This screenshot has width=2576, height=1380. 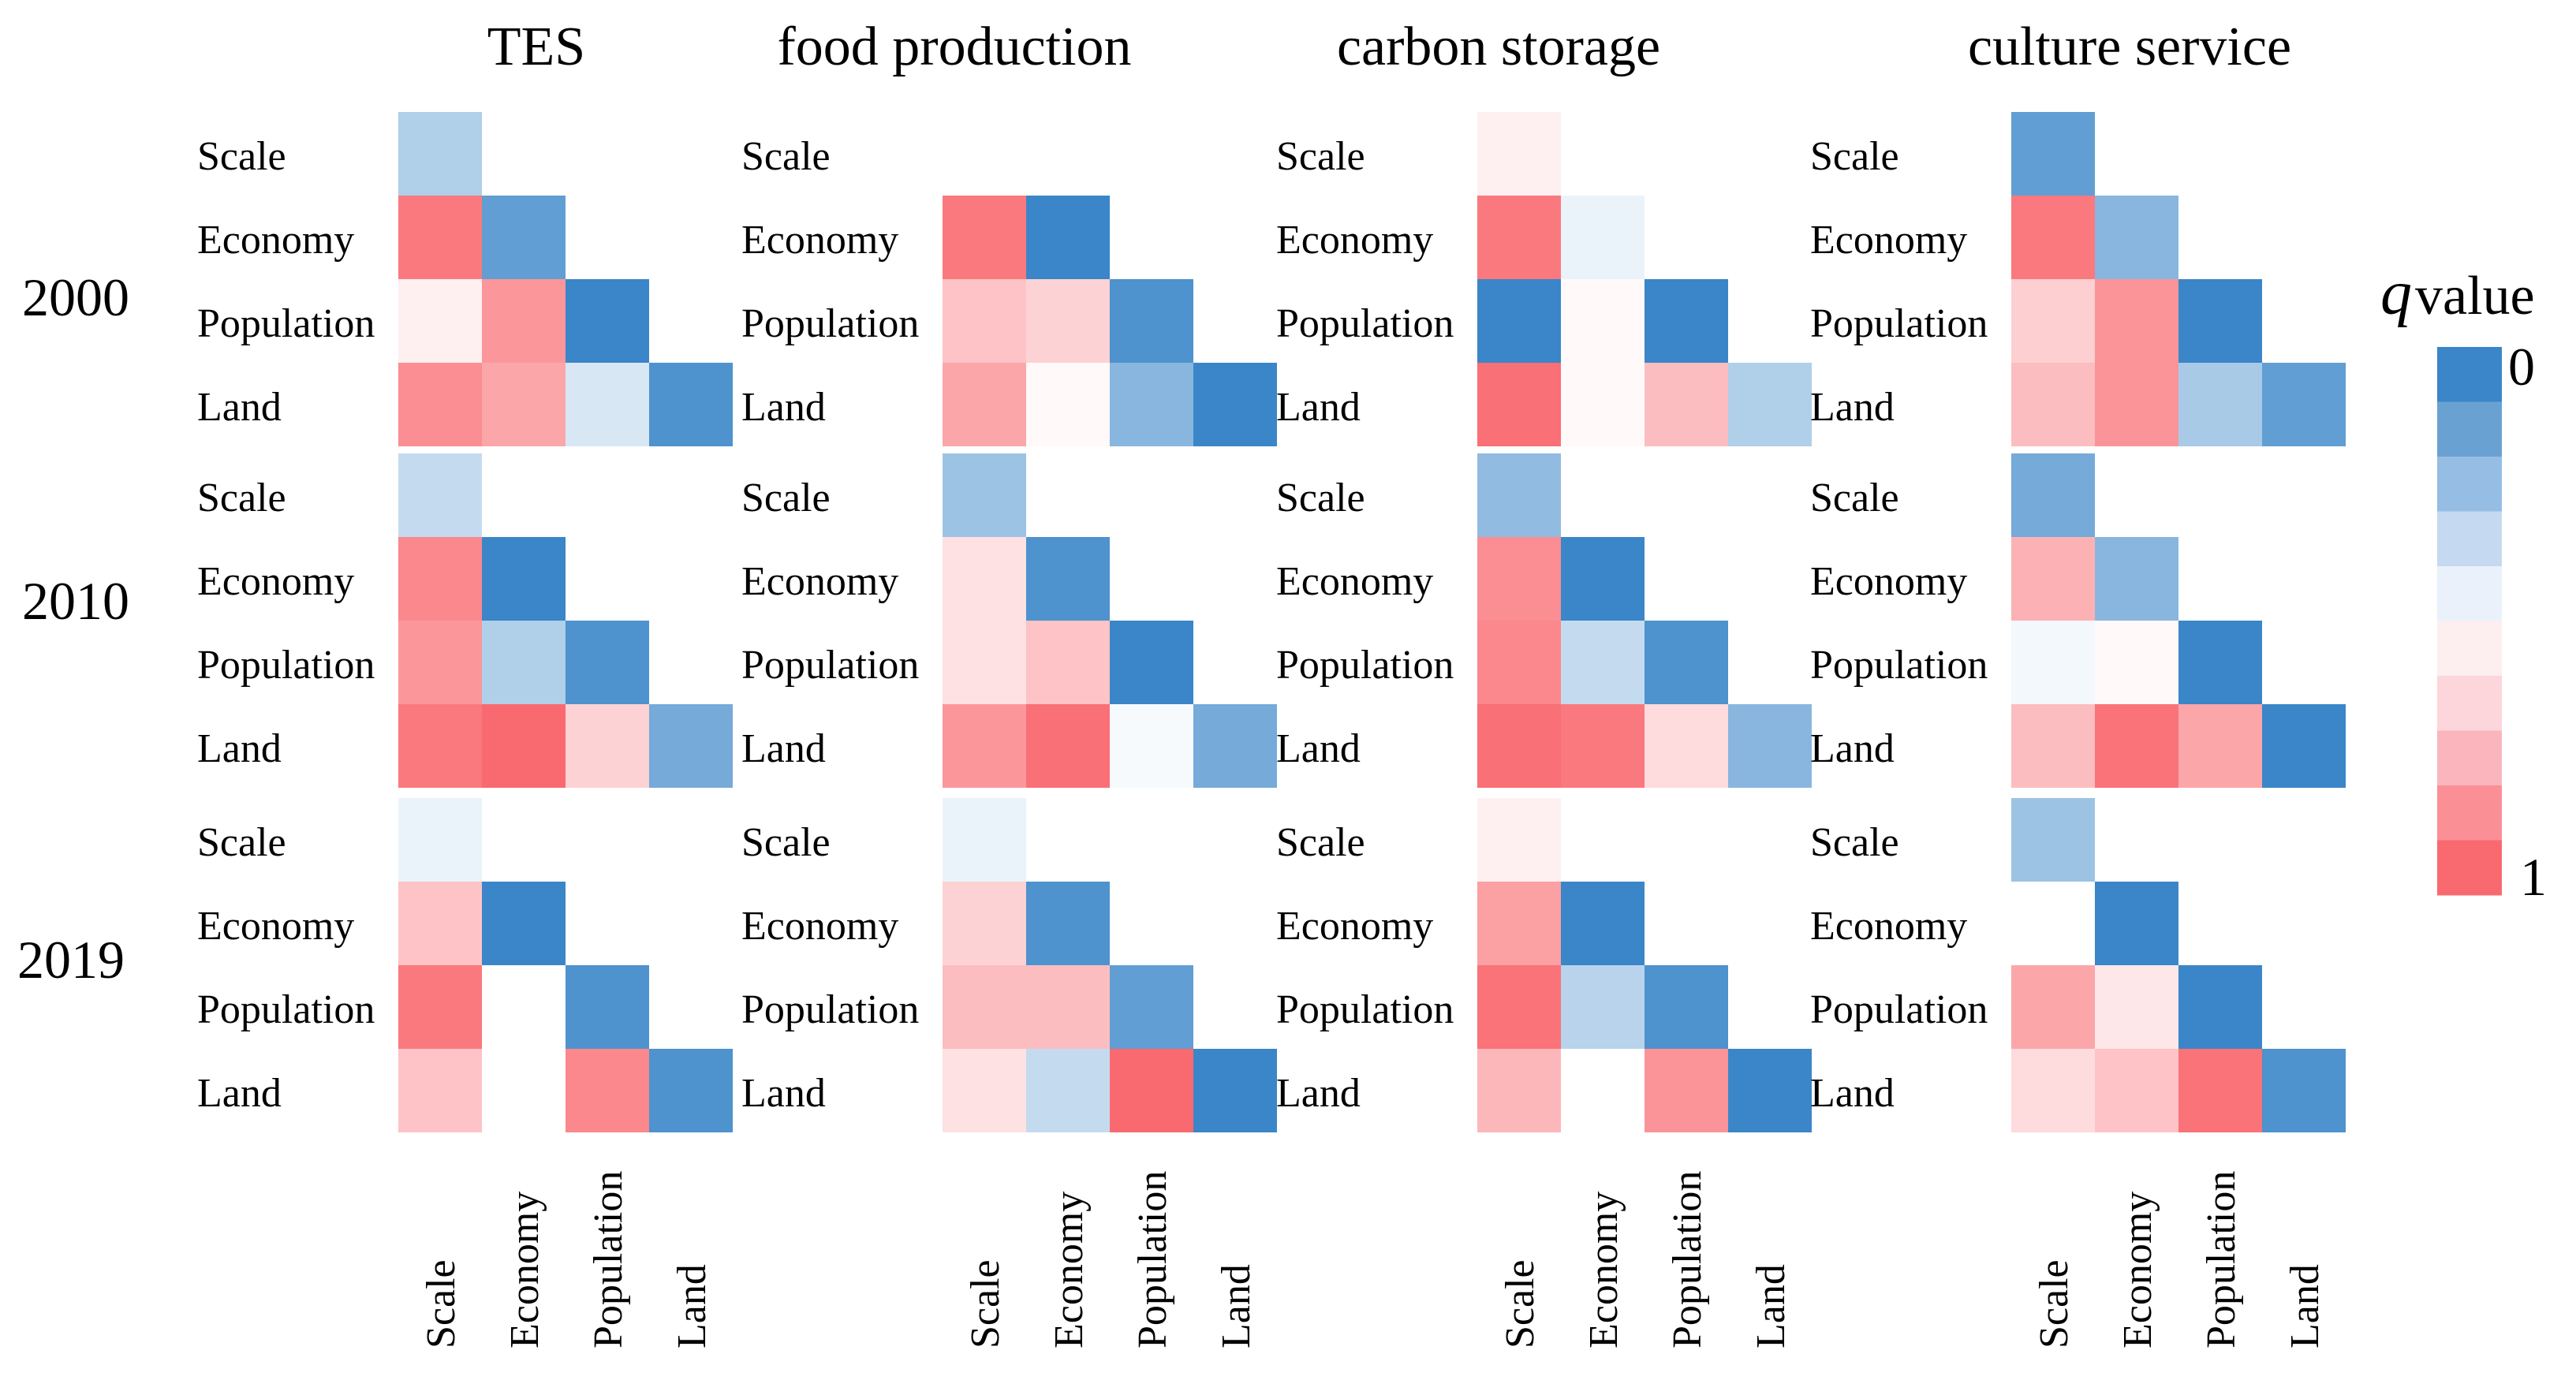 I want to click on legend-title-value: value, so click(x=2475, y=296).